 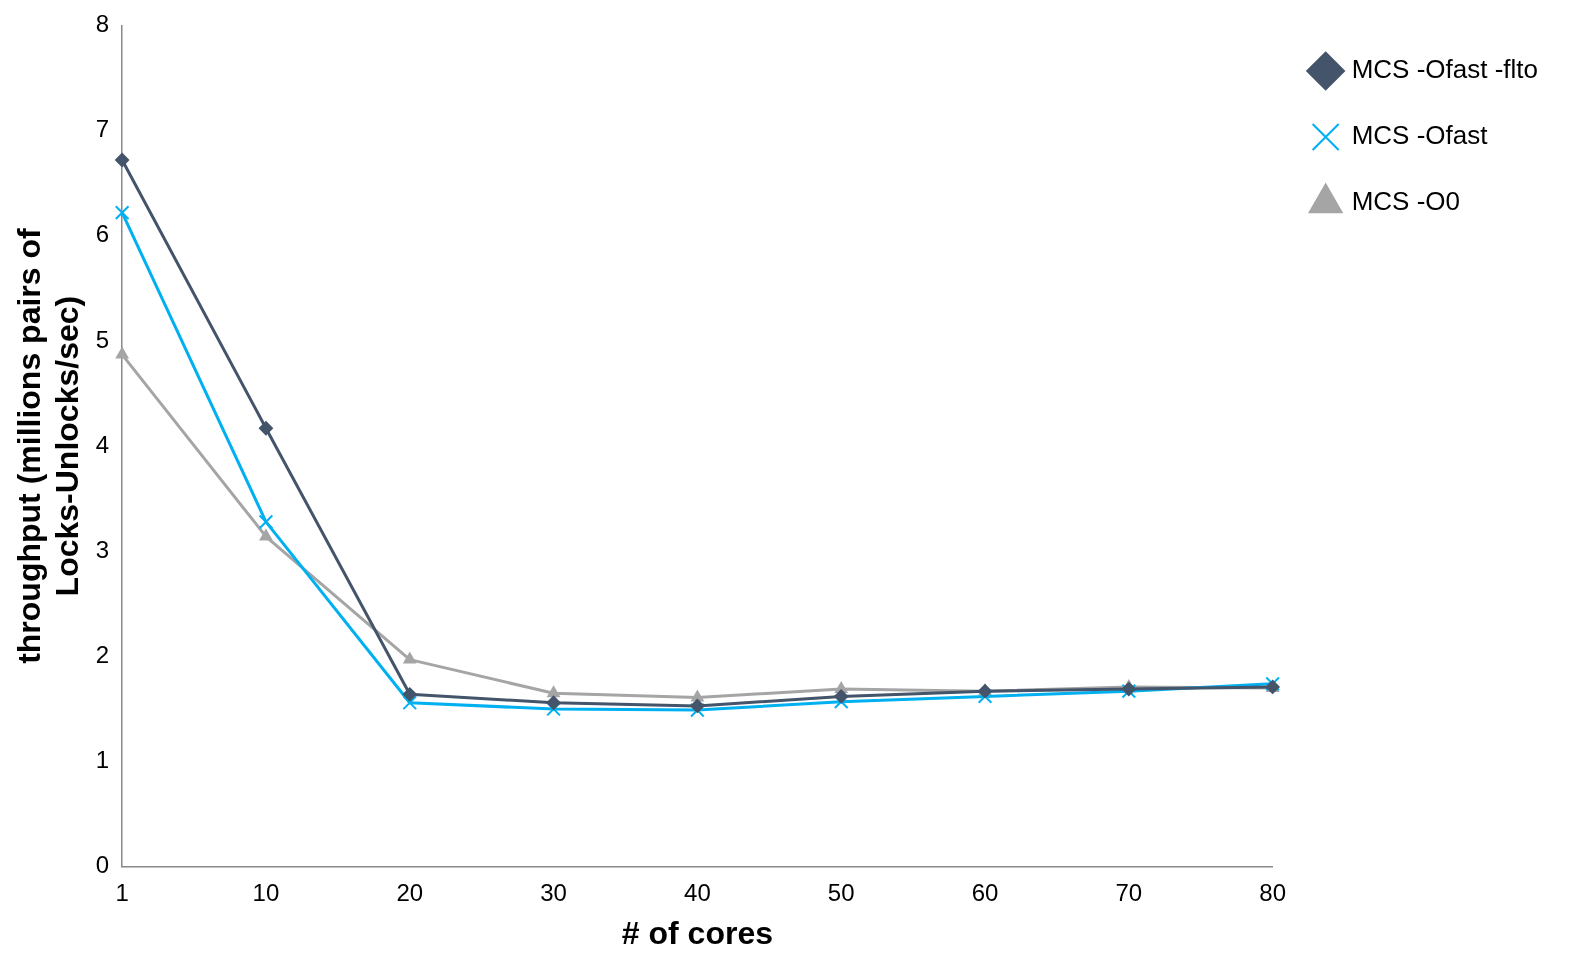 I want to click on x-tick-label: 10, so click(x=266, y=892).